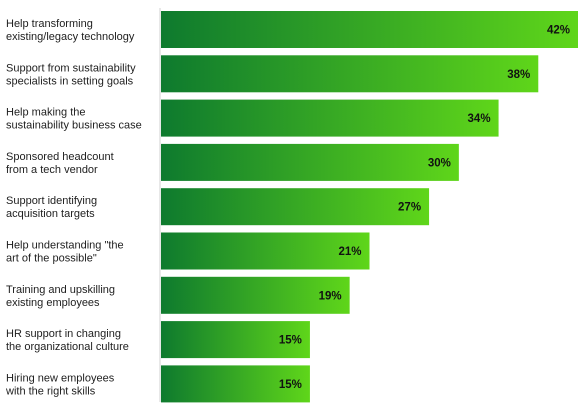  I want to click on bar-value-label: 19%, so click(330, 296).